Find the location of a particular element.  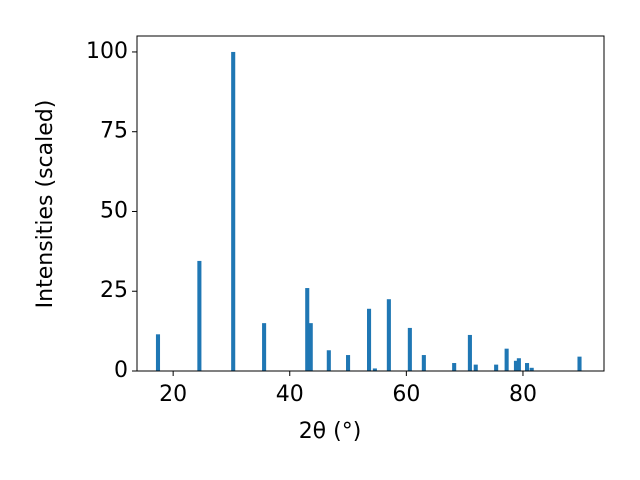

y-tick-label: 75 is located at coordinates (114, 131).